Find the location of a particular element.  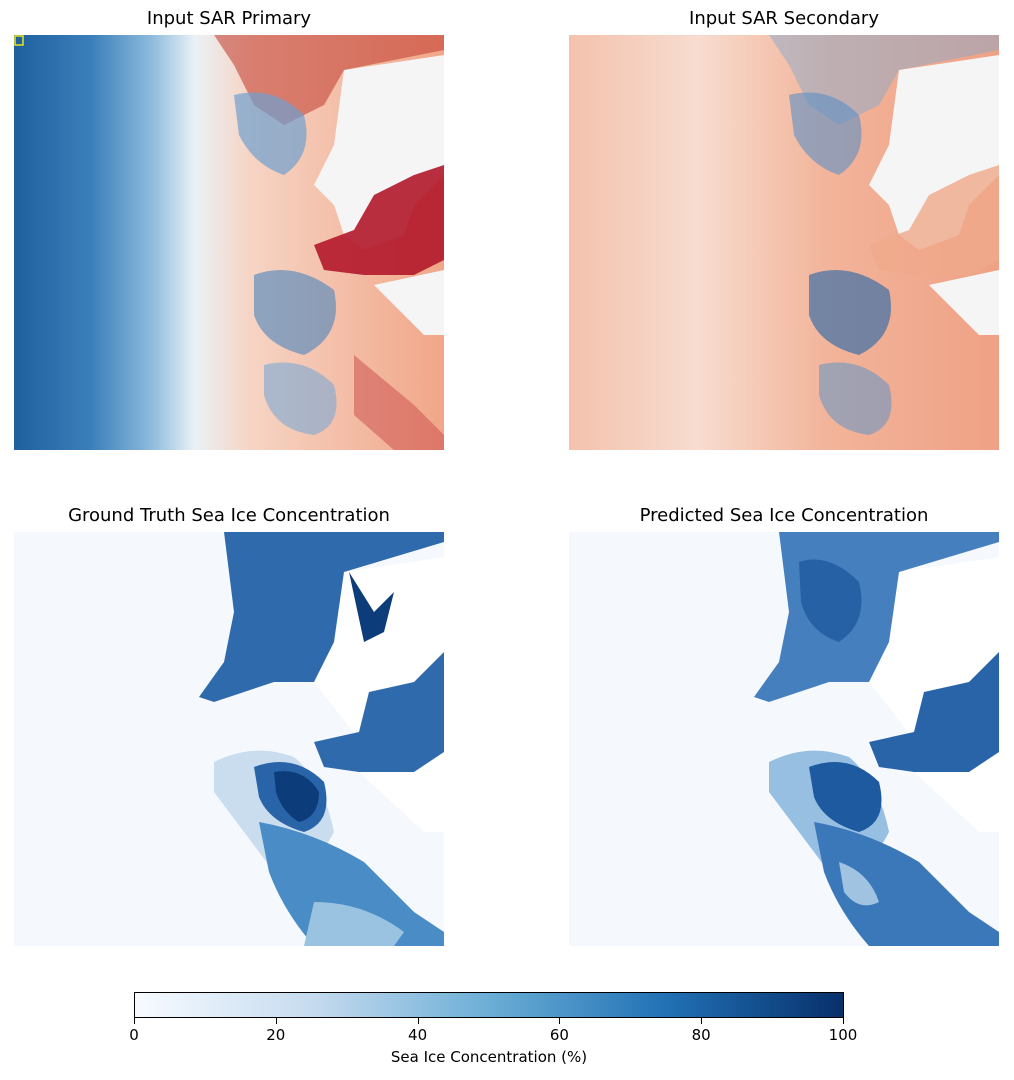

colorbar is located at coordinates (489, 1005).